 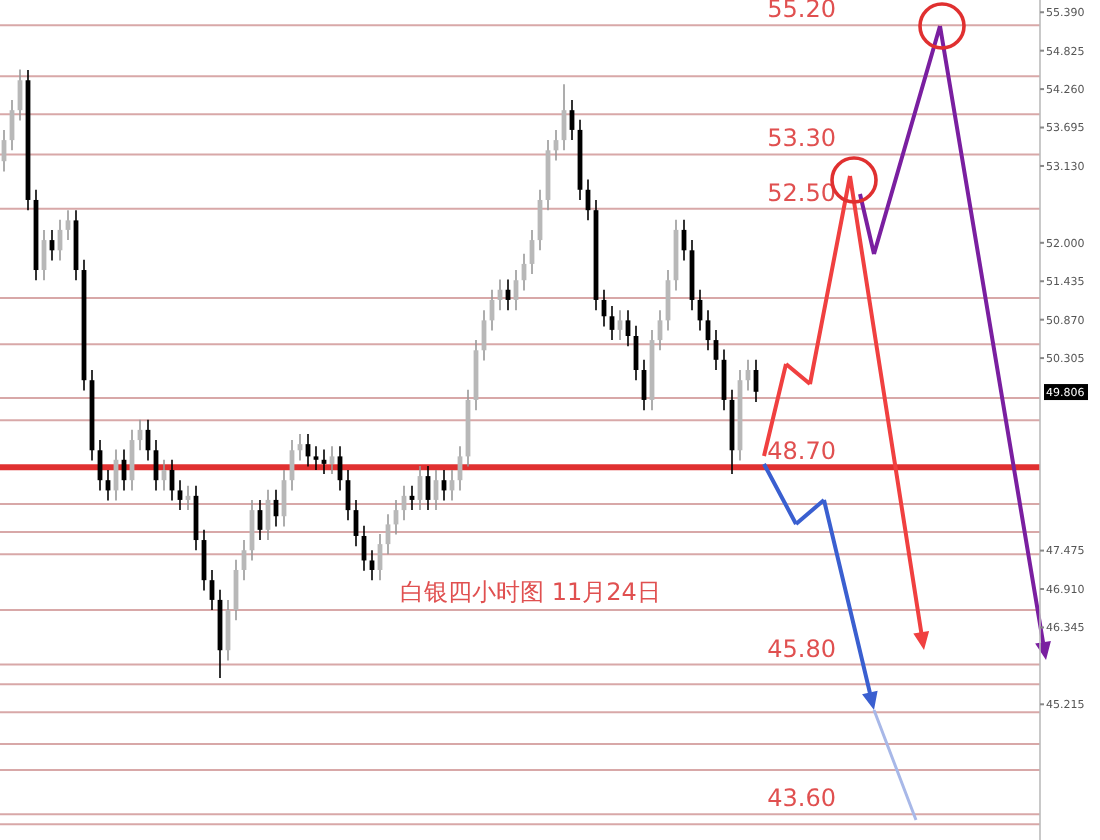 I want to click on ref-line-label: 55.20, so click(x=801, y=12).